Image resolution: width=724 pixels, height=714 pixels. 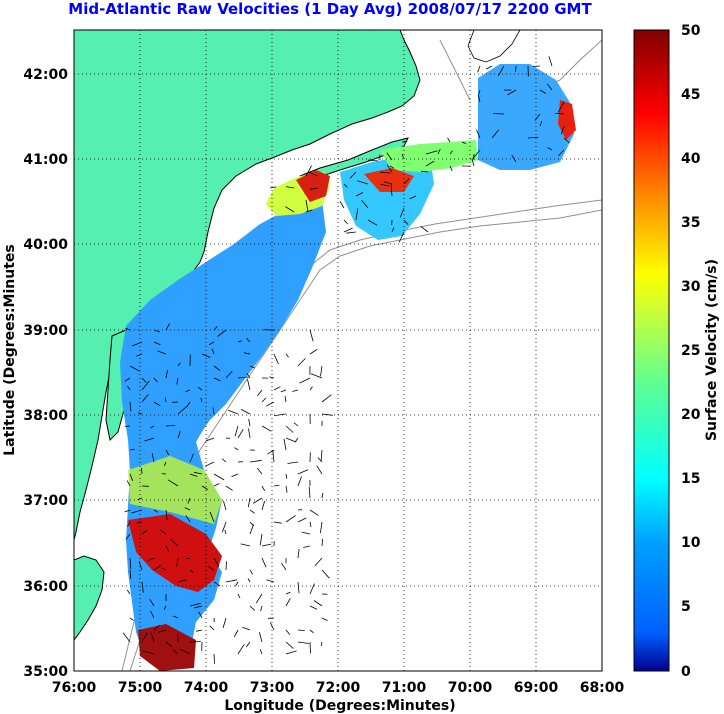 What do you see at coordinates (686, 607) in the screenshot?
I see `colorbar-tick-label: 5` at bounding box center [686, 607].